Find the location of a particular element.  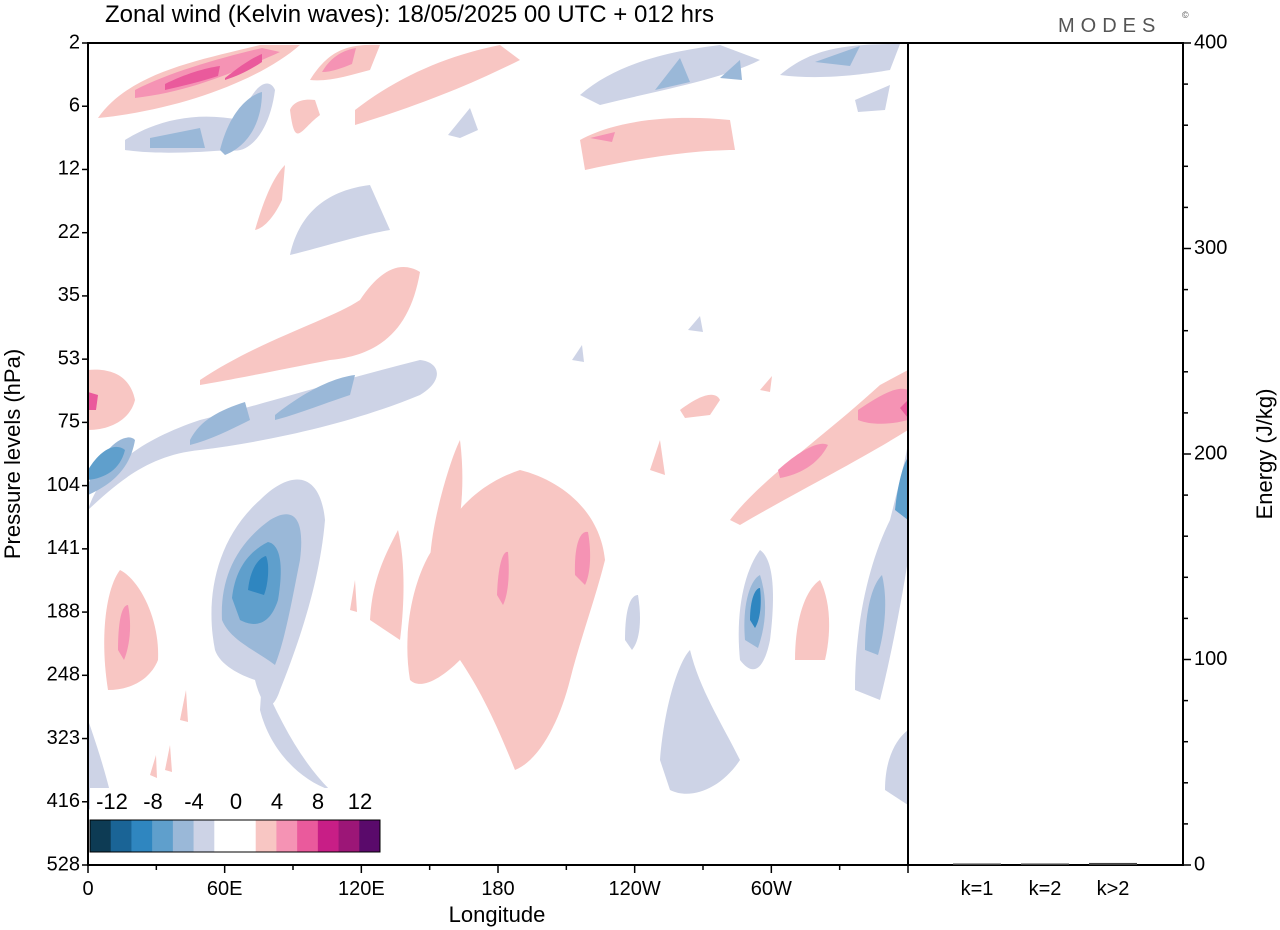

y-tick-label: 528 is located at coordinates (63, 864).